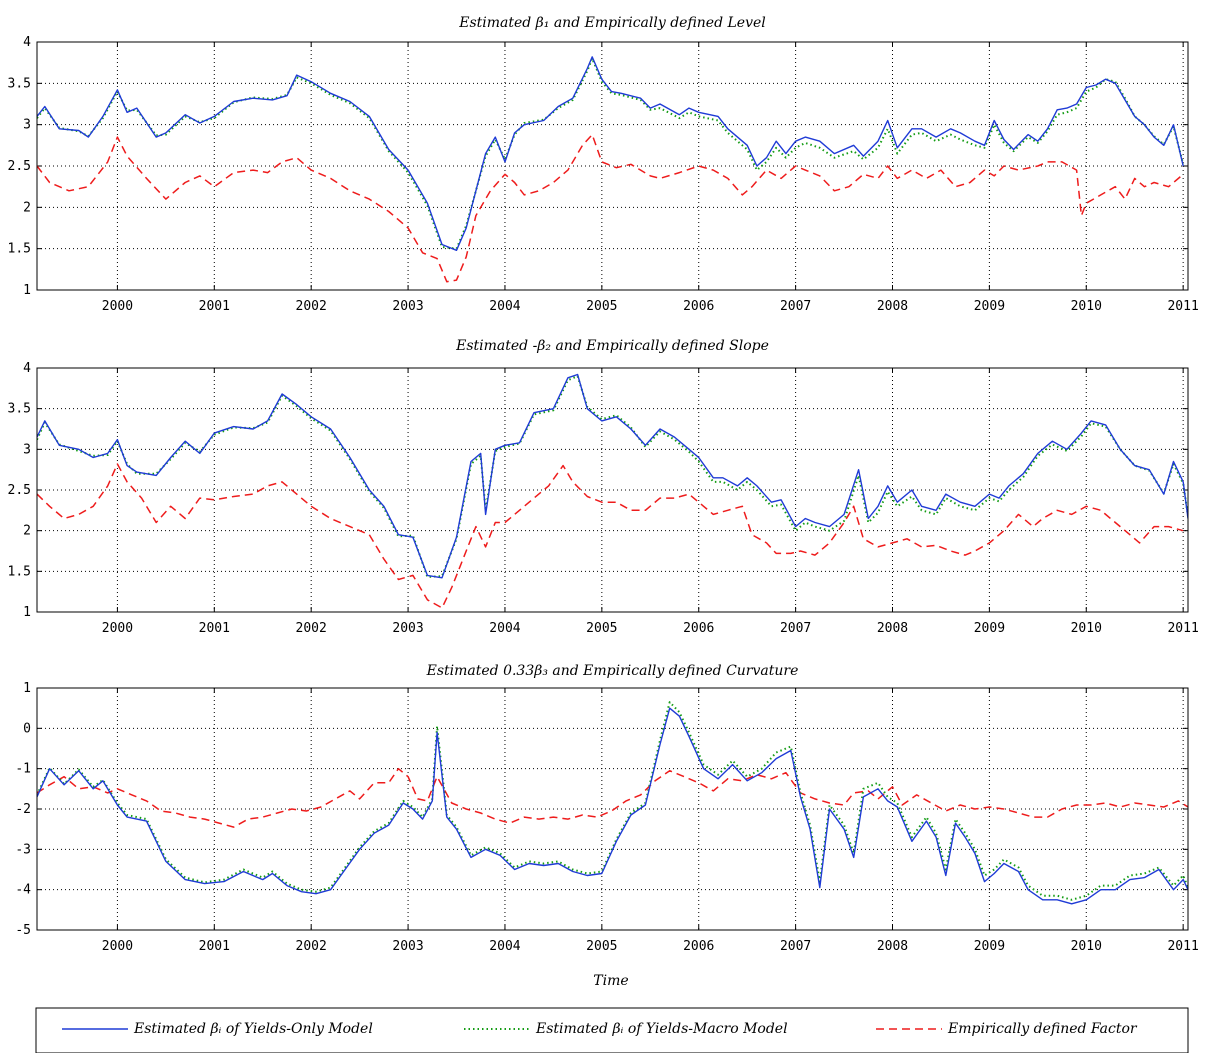 The image size is (1205, 1053). What do you see at coordinates (1042, 1029) in the screenshot?
I see `legend-label-empirical: Empirically defined Factor` at bounding box center [1042, 1029].